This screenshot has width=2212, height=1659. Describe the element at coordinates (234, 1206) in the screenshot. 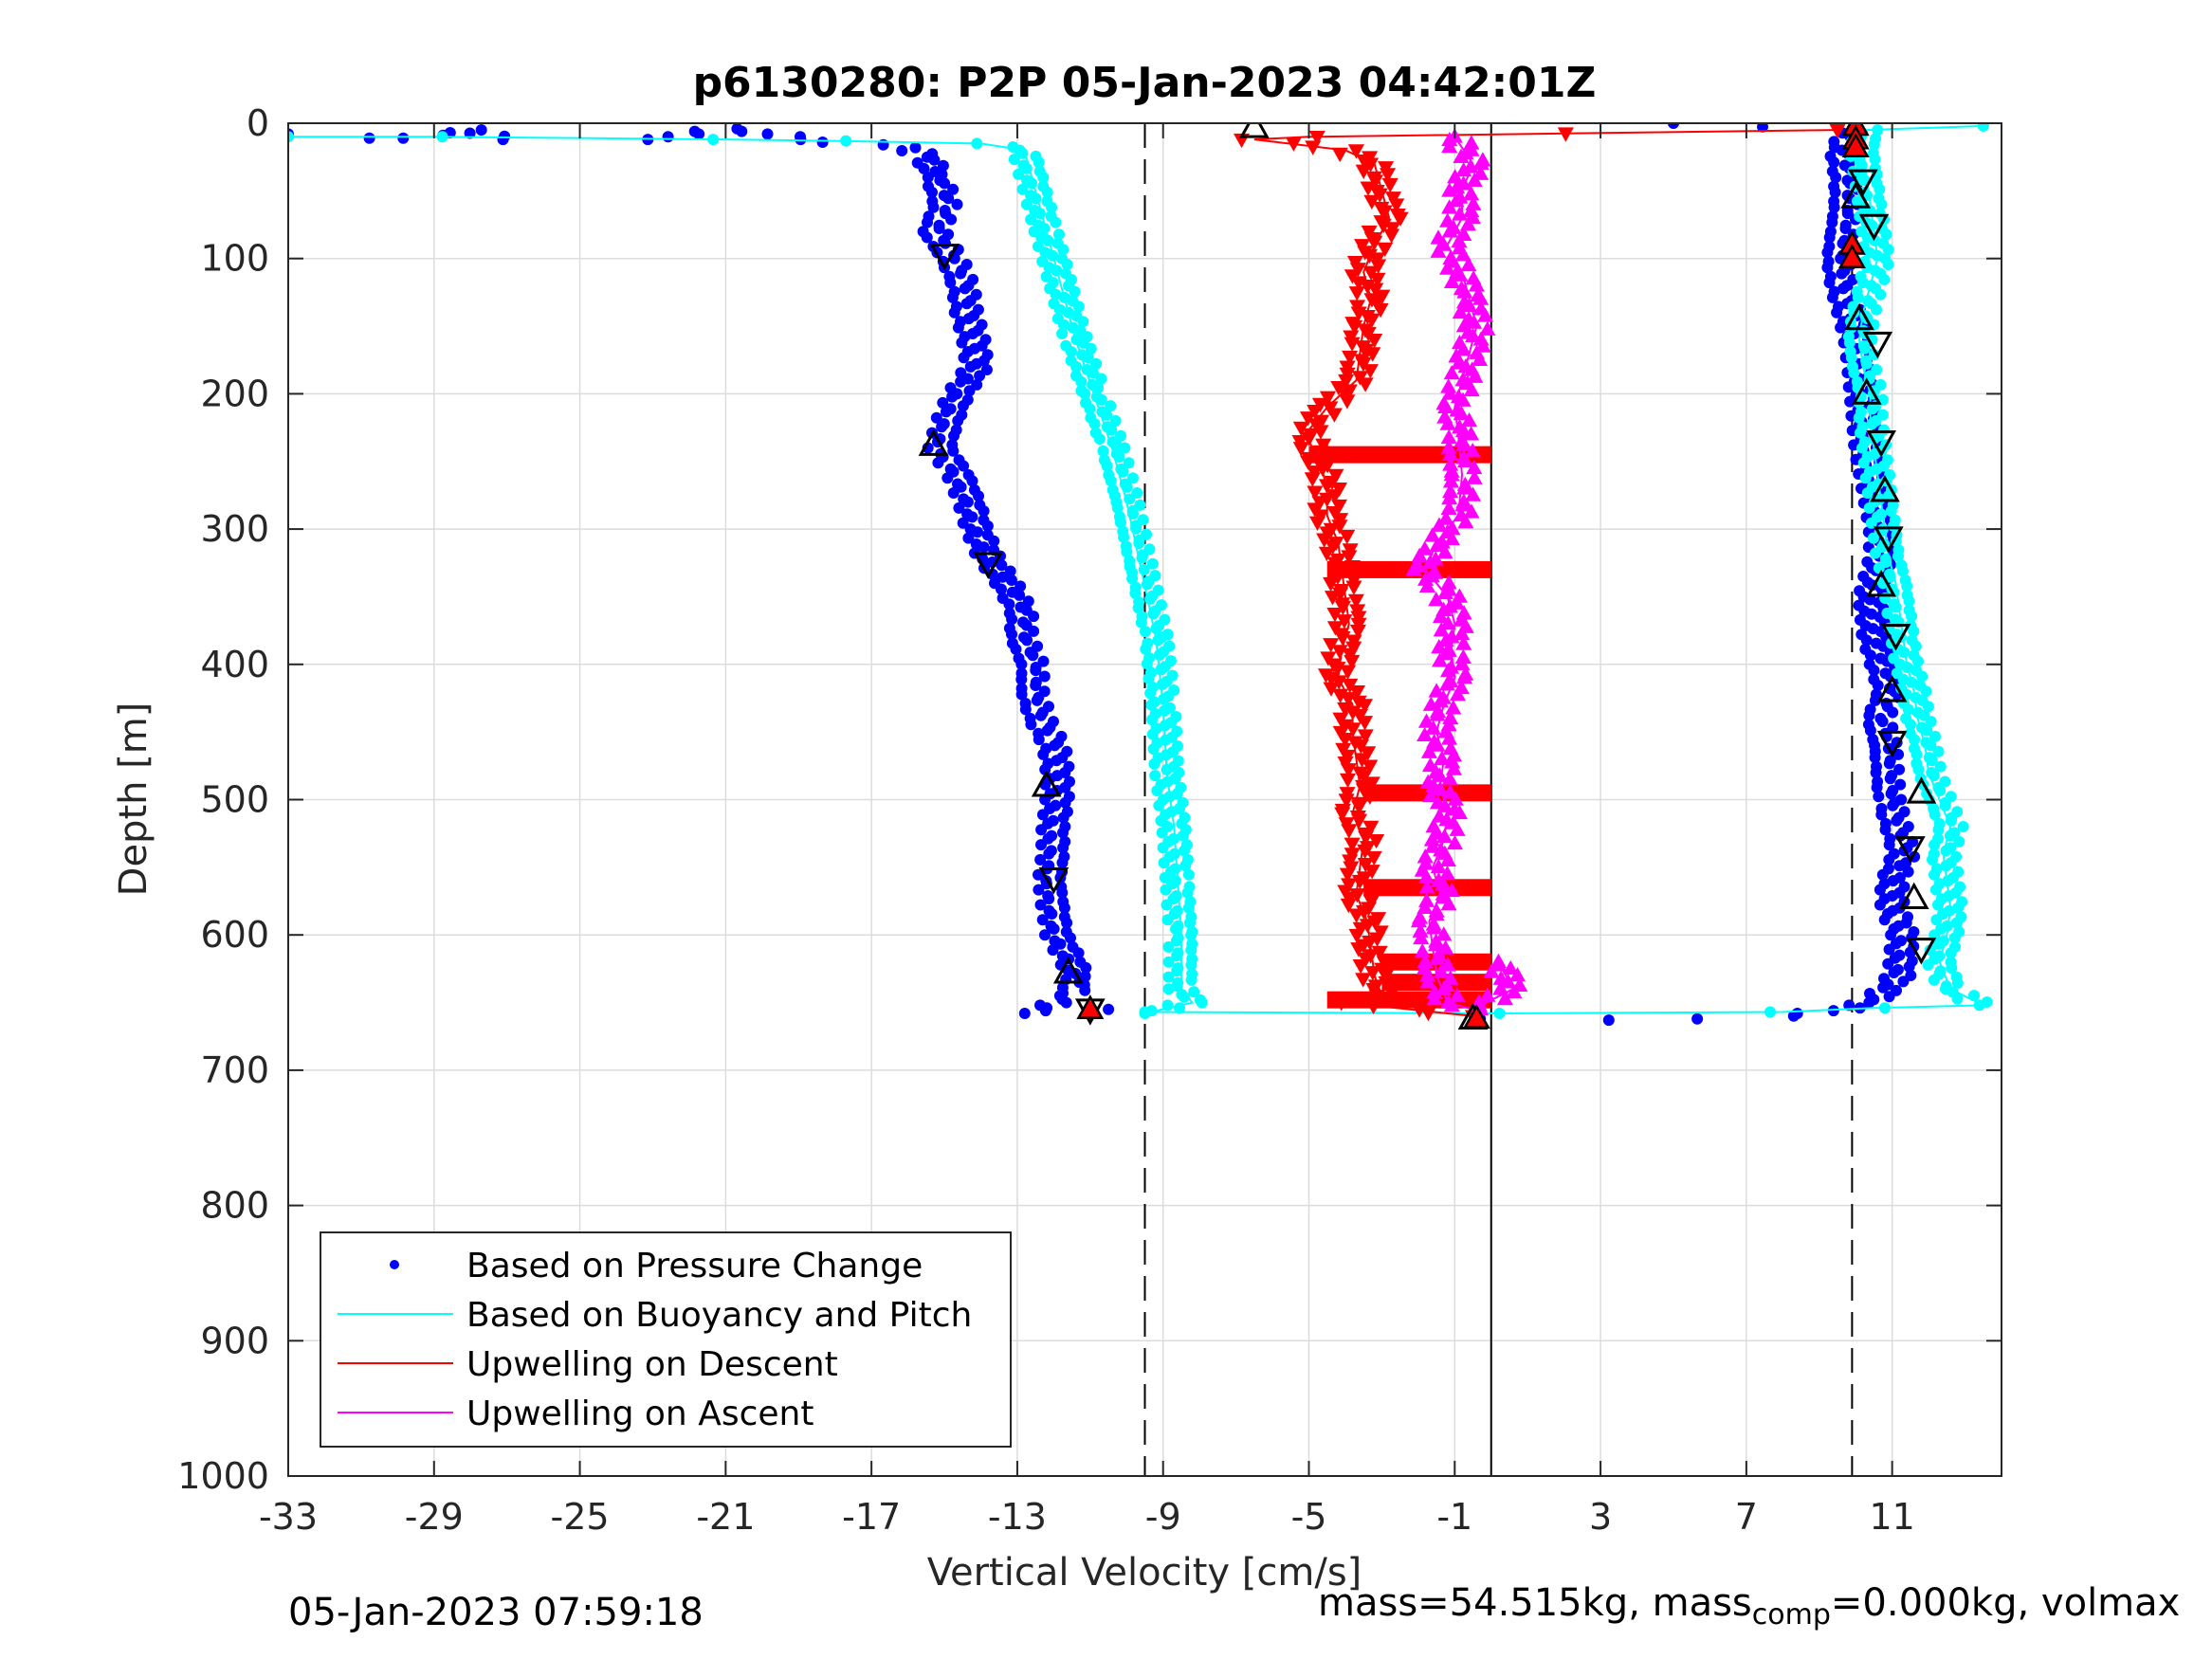

I see `y-tick-label: 800` at that location.